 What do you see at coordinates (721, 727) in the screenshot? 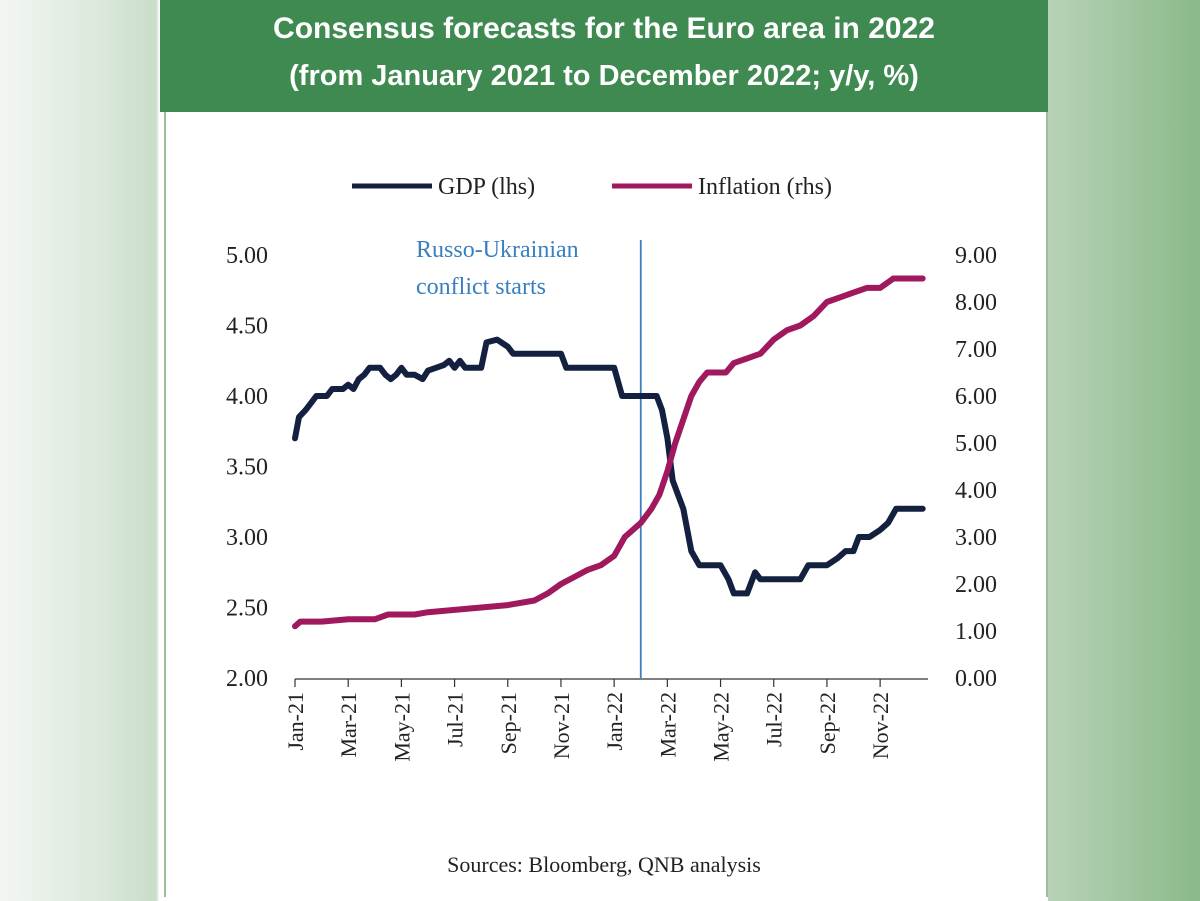
I see `x-tick-label-8: May-22` at bounding box center [721, 727].